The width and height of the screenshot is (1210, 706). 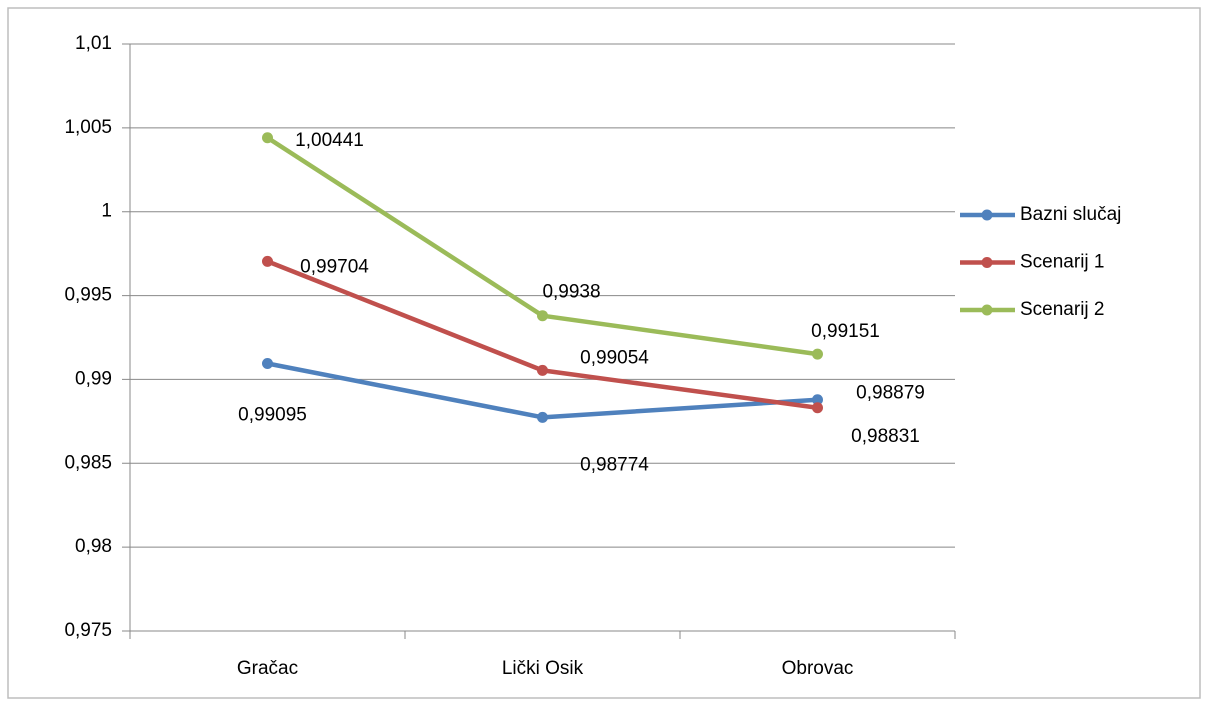 I want to click on y-tick-label: 1,01, so click(x=93, y=43).